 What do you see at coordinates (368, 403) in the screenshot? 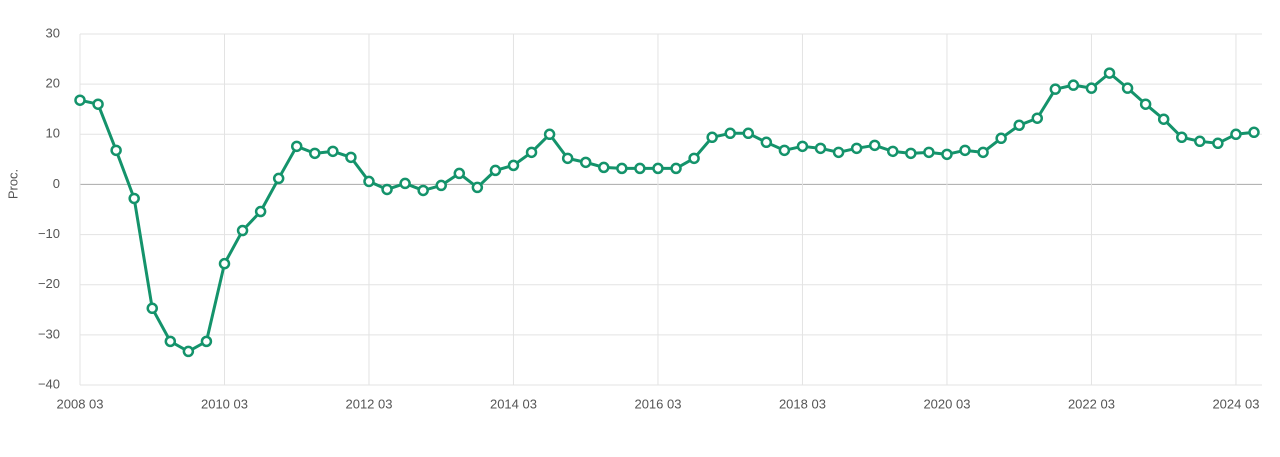
I see `x-tick-label: 2012 03` at bounding box center [368, 403].